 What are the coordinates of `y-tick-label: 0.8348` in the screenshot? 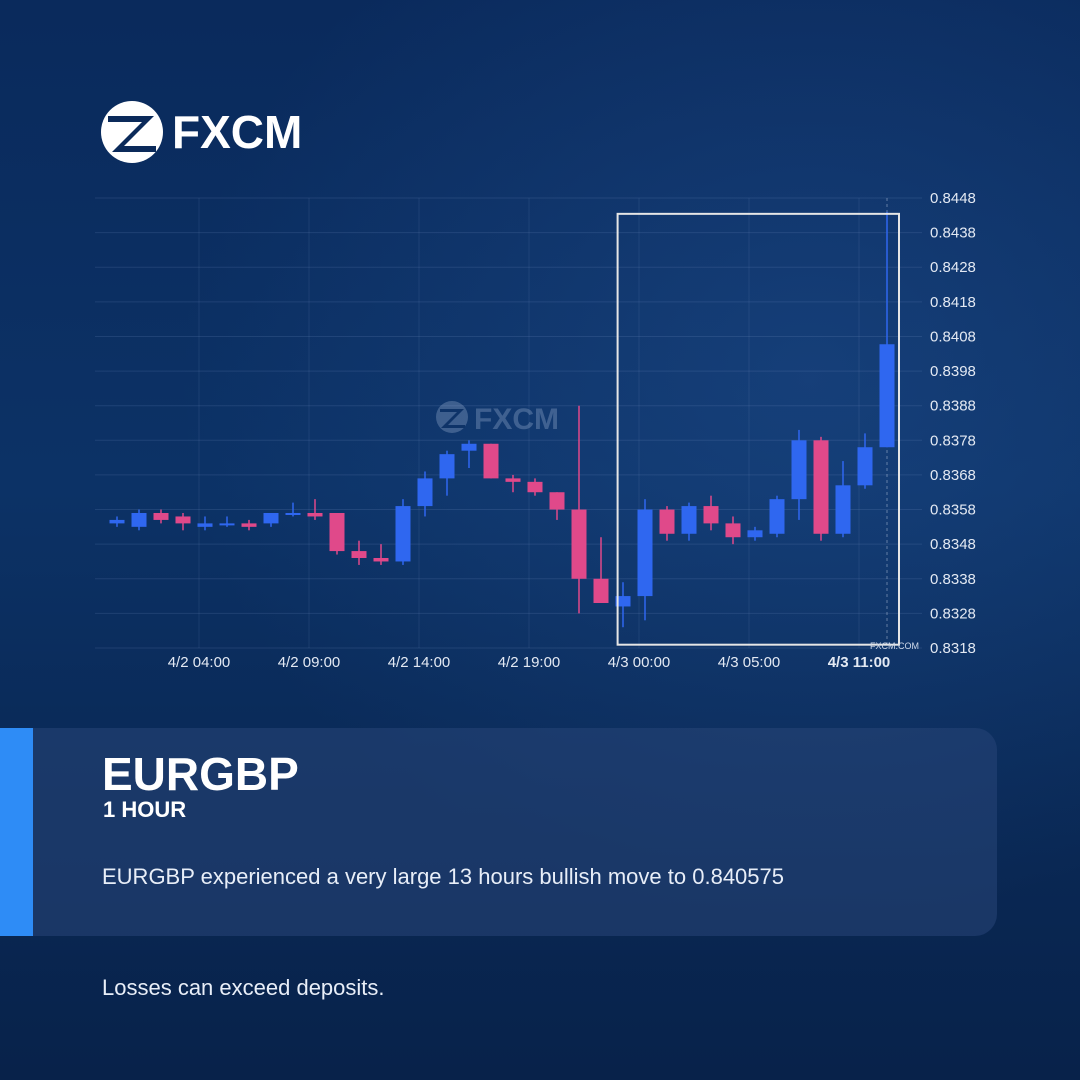 It's located at (953, 544).